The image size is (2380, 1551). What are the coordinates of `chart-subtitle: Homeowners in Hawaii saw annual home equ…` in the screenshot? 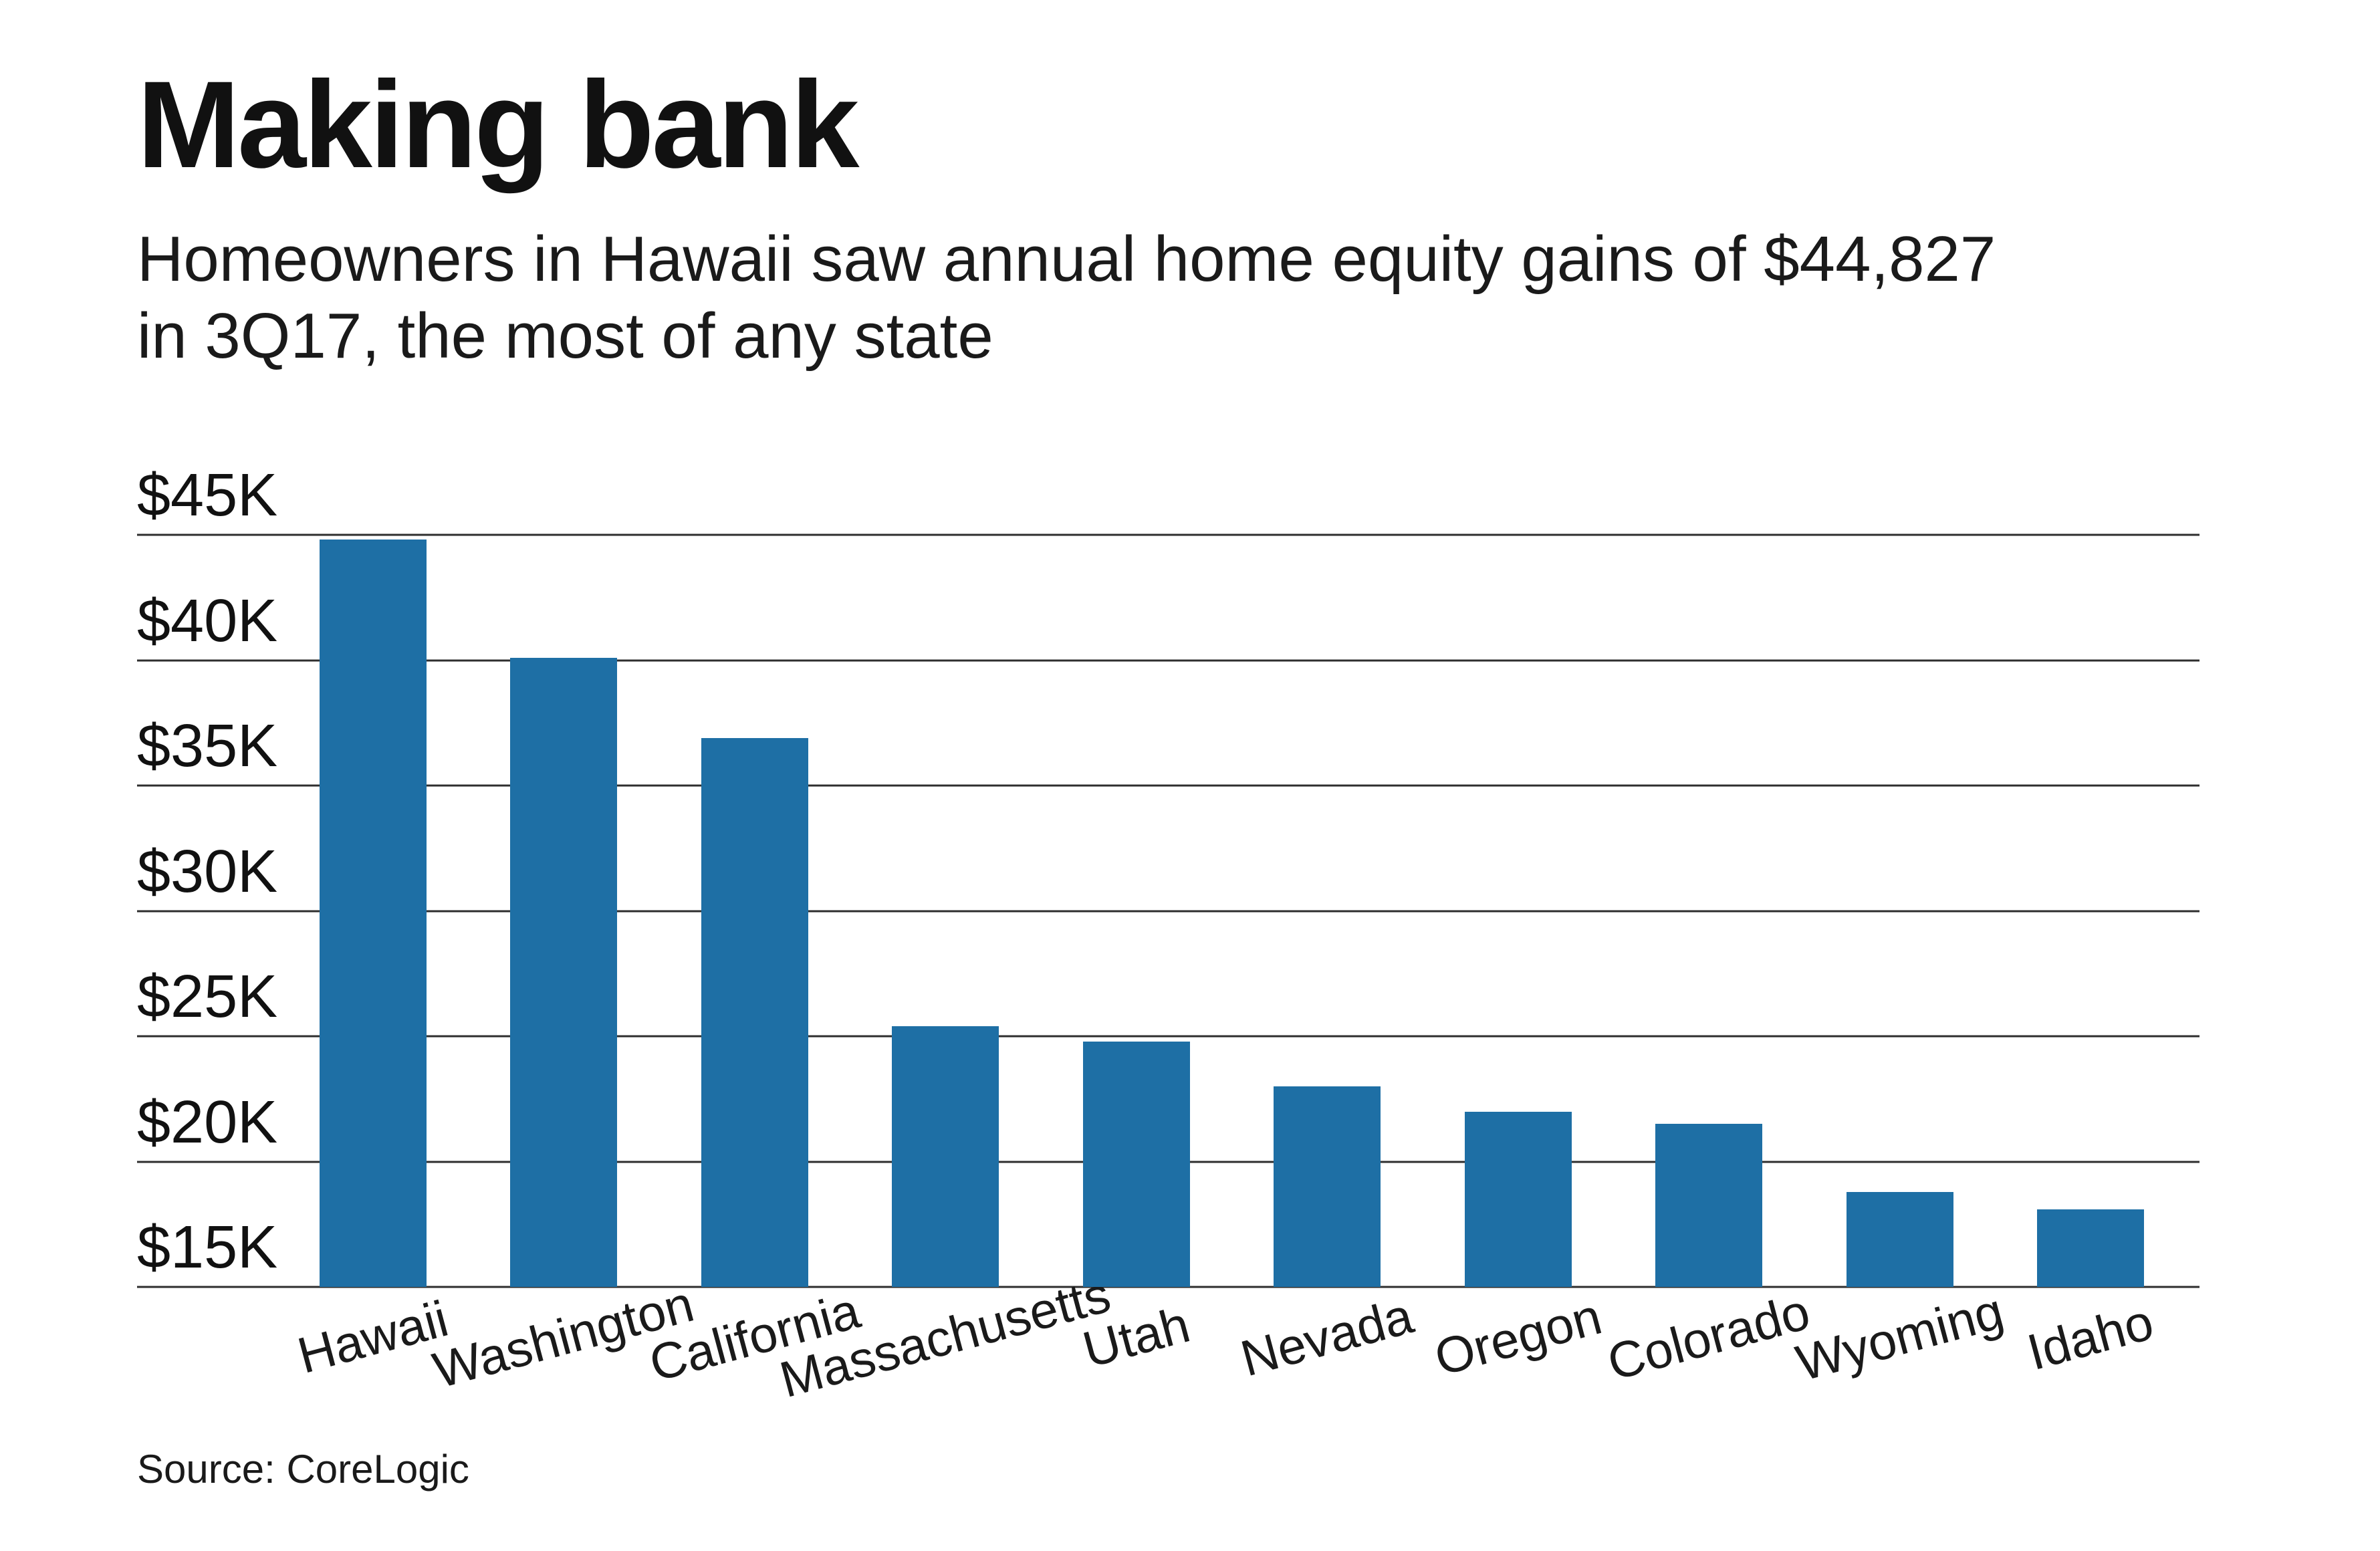 It's located at (1136, 297).